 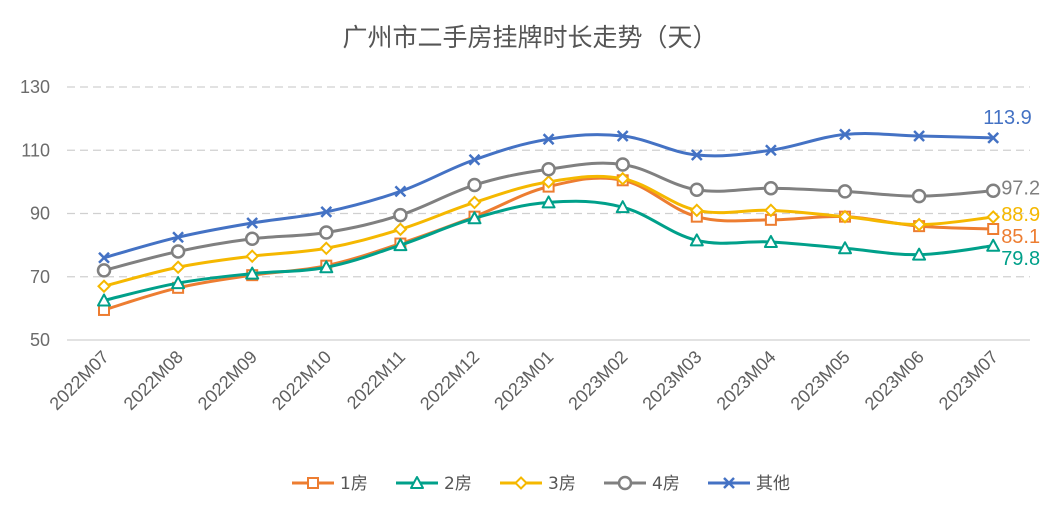 I want to click on x-tick-label: 2022M10, so click(x=301, y=380).